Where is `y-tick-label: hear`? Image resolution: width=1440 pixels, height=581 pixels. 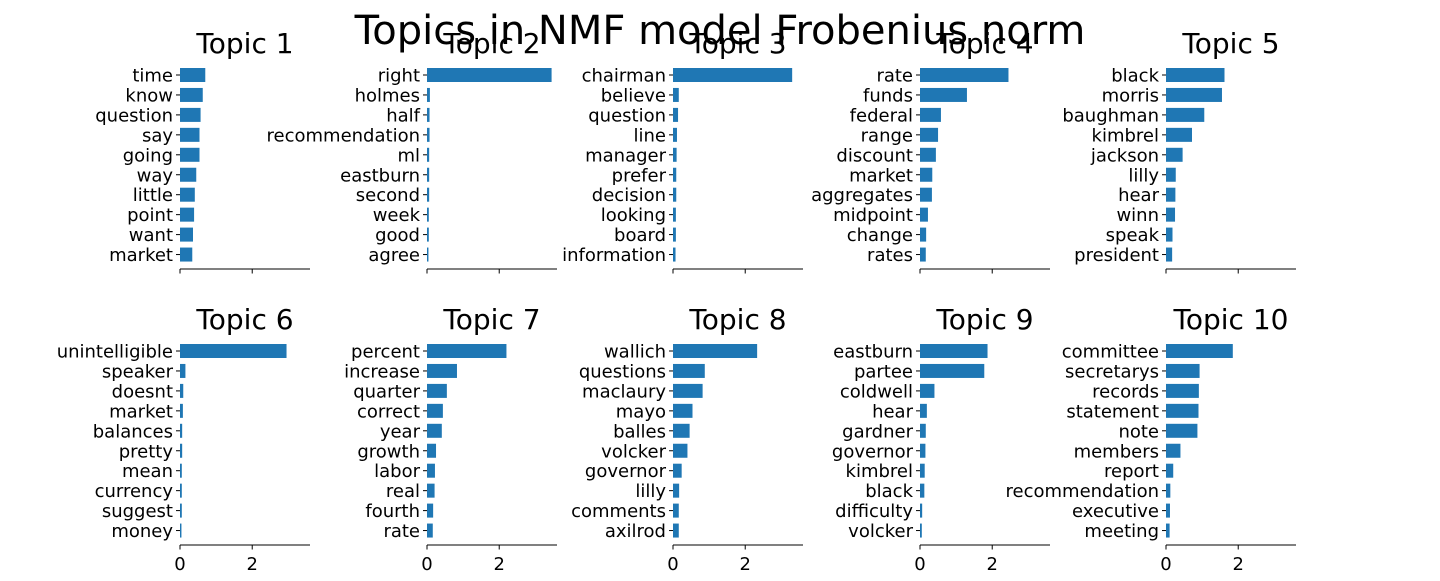
y-tick-label: hear is located at coordinates (893, 411).